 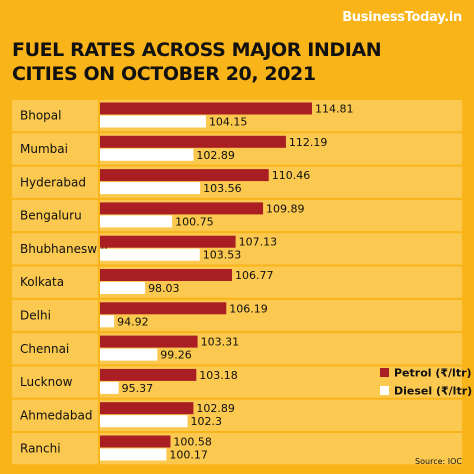 I want to click on diesel-value-label: 100.75, so click(x=194, y=221).